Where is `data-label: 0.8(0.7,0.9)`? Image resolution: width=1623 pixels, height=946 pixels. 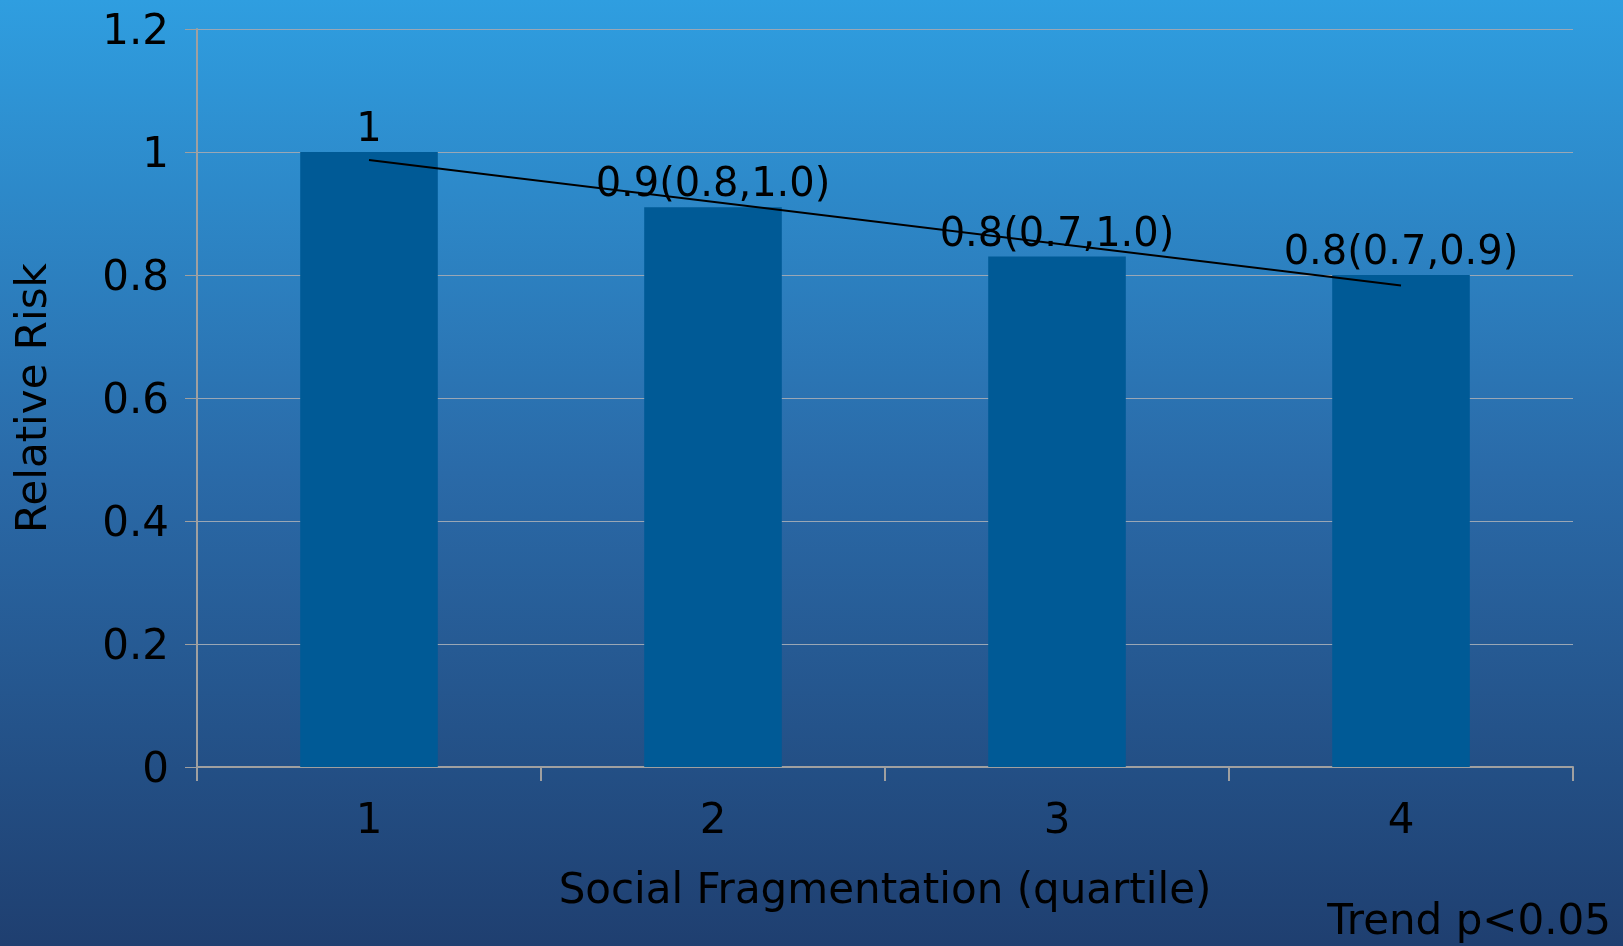 data-label: 0.8(0.7,0.9) is located at coordinates (1401, 250).